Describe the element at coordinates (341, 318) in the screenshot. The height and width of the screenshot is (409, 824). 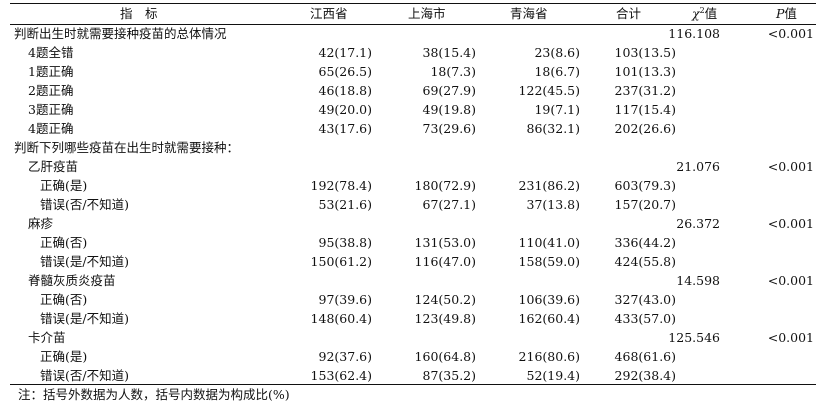
I see `cell-jiangxi: 148(60.4)` at that location.